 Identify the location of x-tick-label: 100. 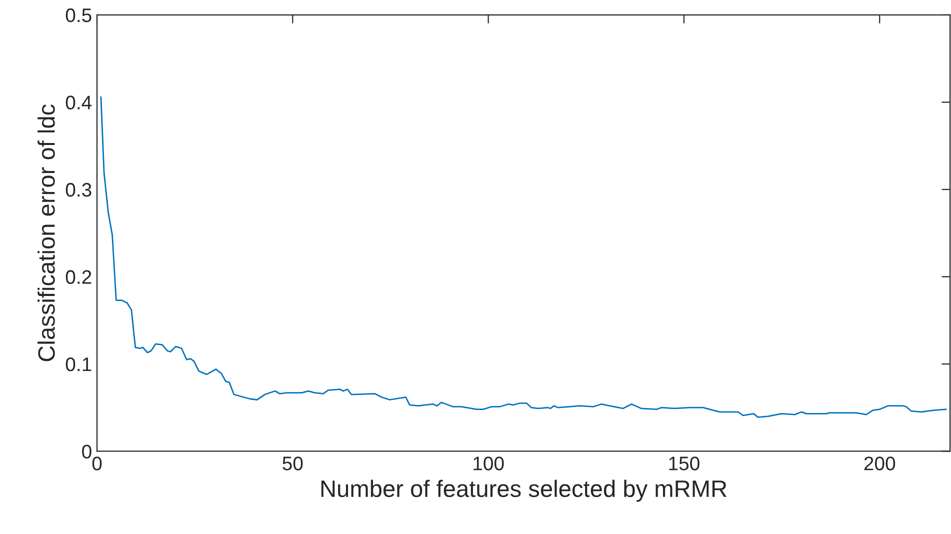
(489, 463).